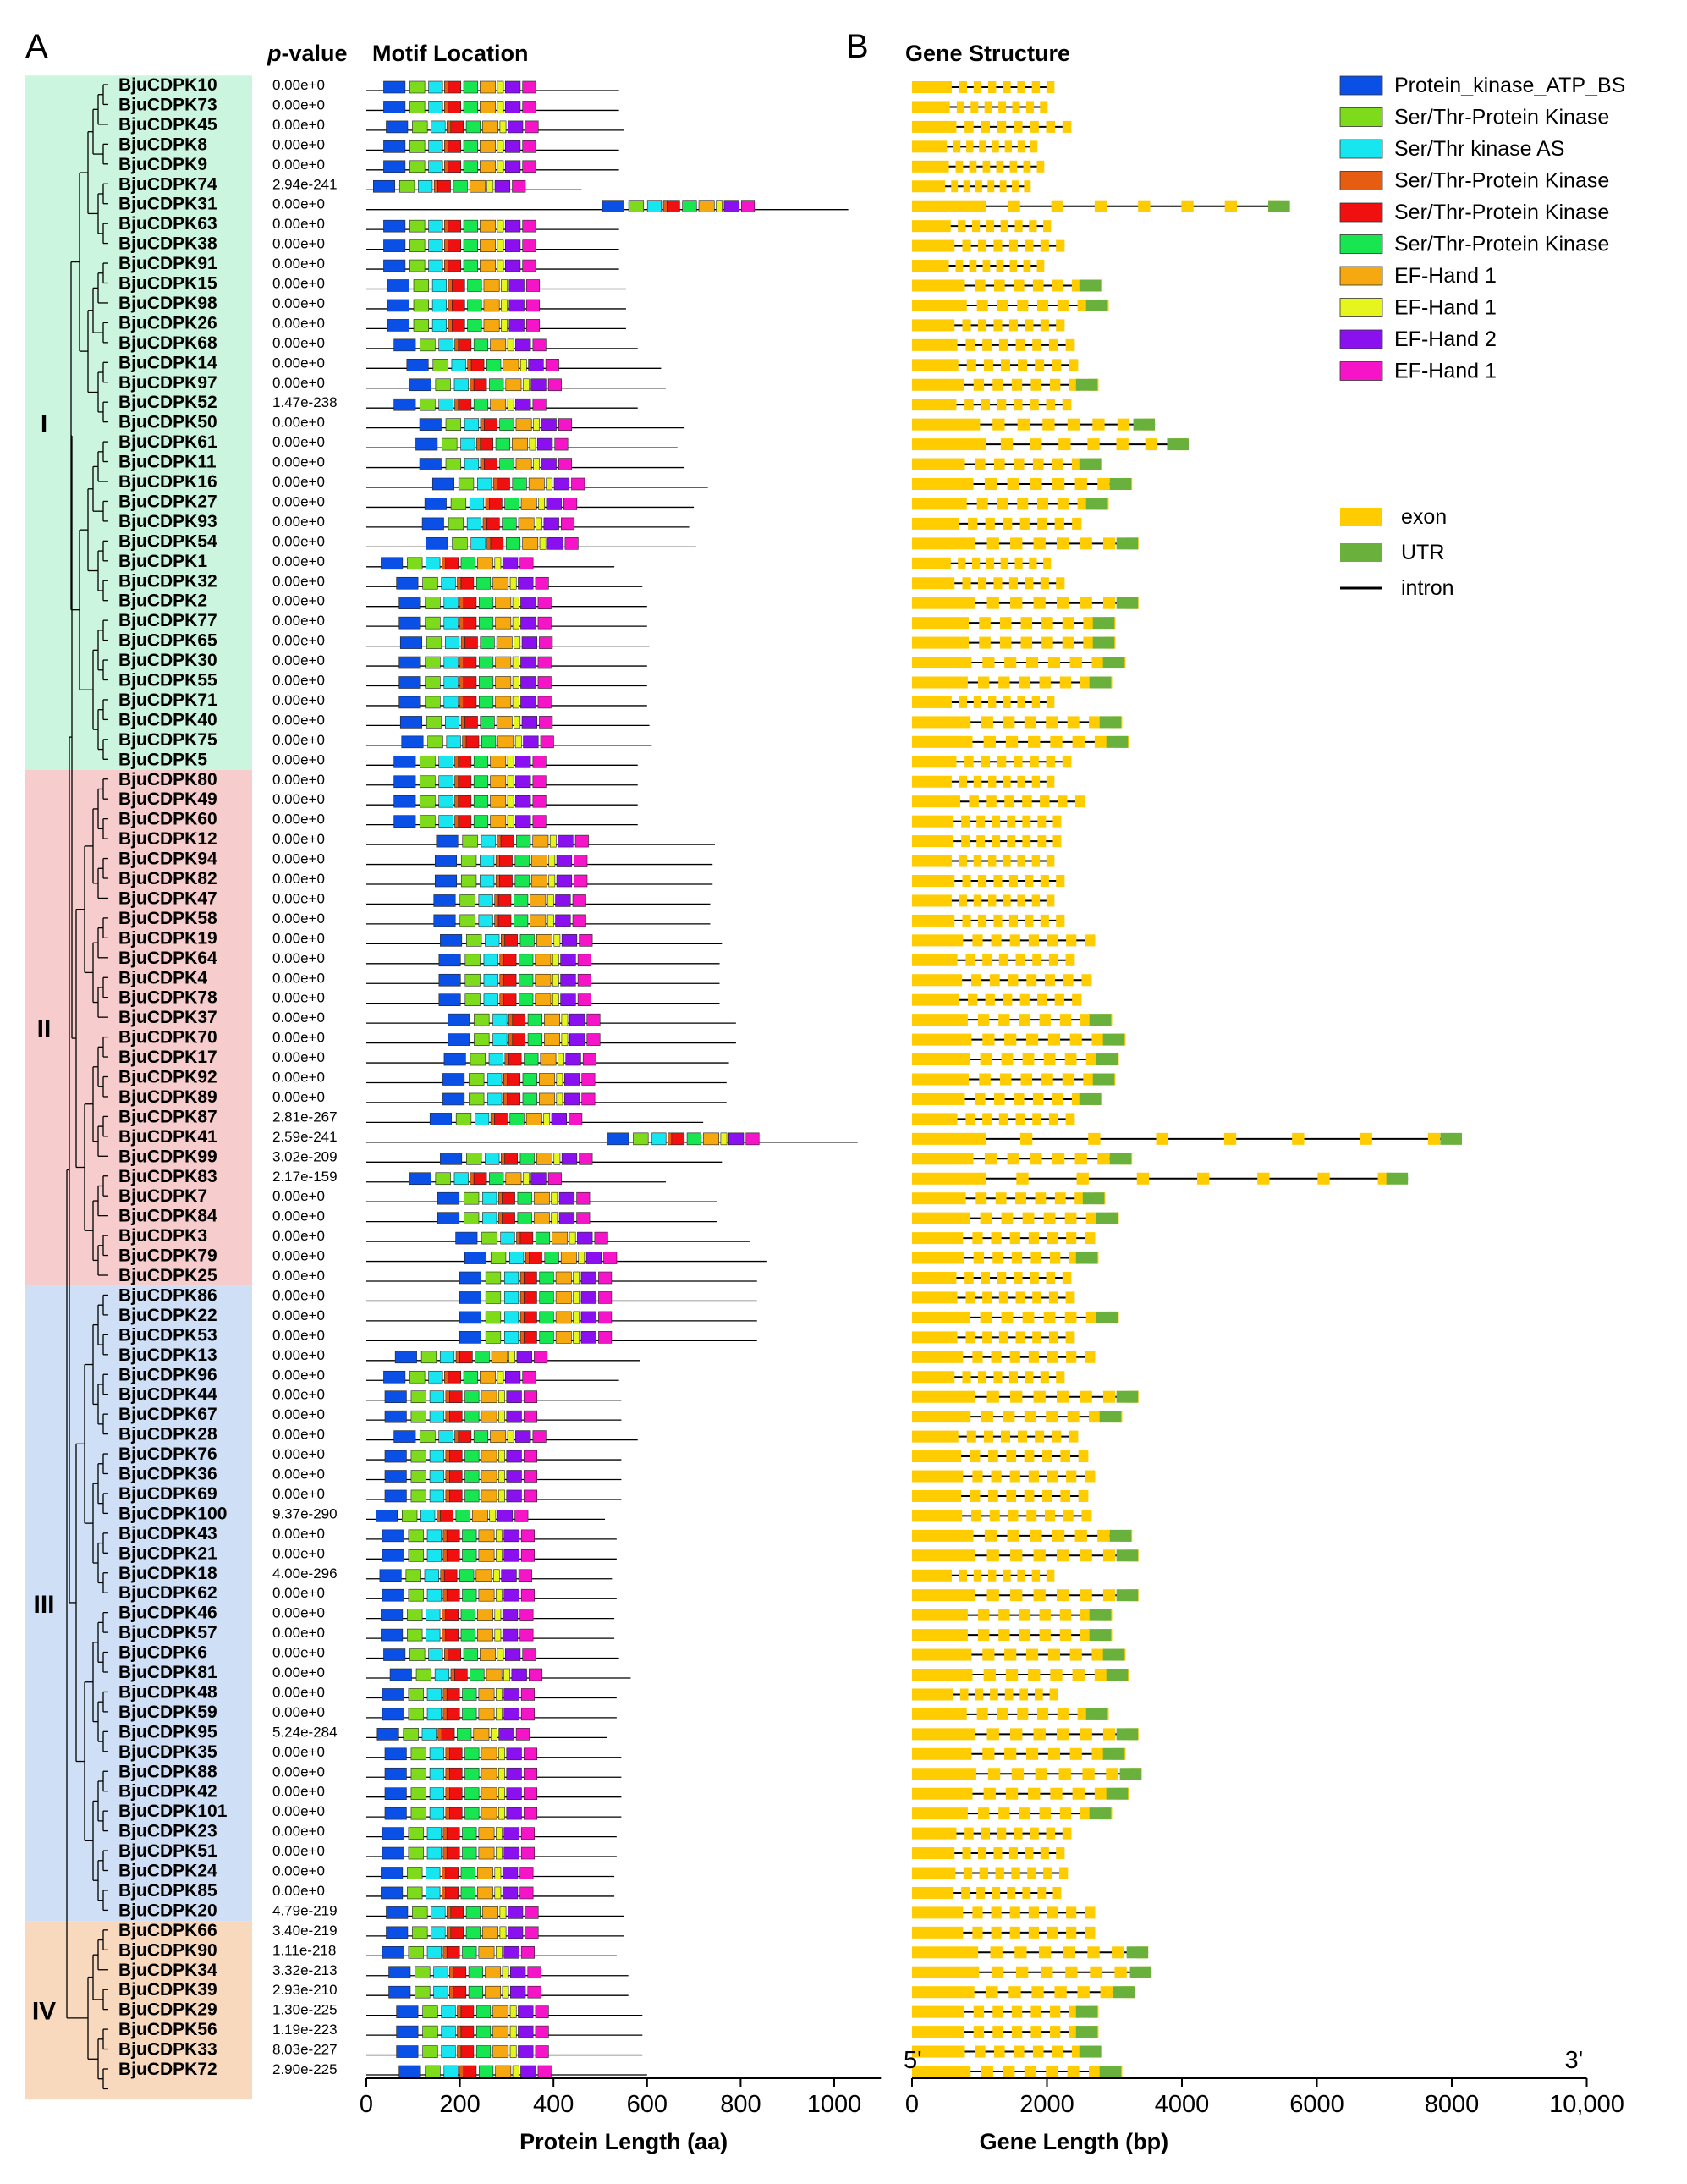  Describe the element at coordinates (167, 1573) in the screenshot. I see `gene-name: BjuCDPK18` at that location.